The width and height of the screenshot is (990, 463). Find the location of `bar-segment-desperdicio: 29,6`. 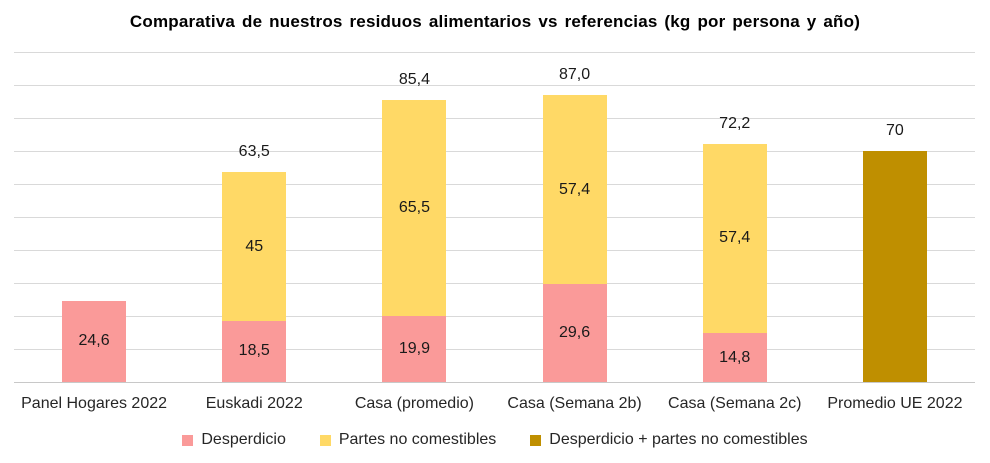

bar-segment-desperdicio: 29,6 is located at coordinates (574, 333).